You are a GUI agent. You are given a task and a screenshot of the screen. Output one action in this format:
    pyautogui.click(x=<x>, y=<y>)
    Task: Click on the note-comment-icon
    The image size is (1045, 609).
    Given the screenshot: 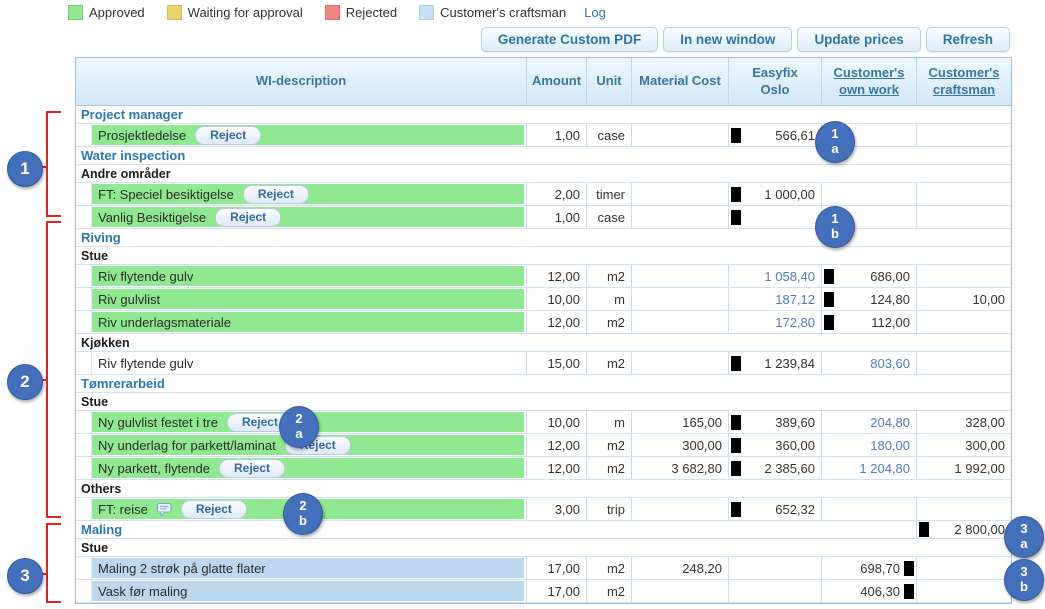 What is the action you would take?
    pyautogui.click(x=164, y=509)
    